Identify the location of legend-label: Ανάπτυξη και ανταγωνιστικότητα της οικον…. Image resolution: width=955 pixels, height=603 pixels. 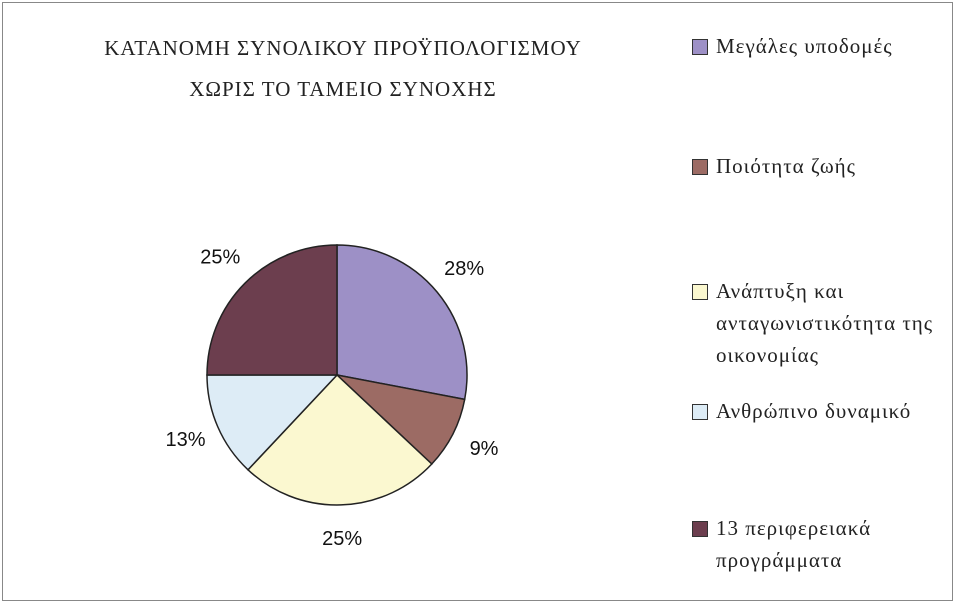
(825, 323).